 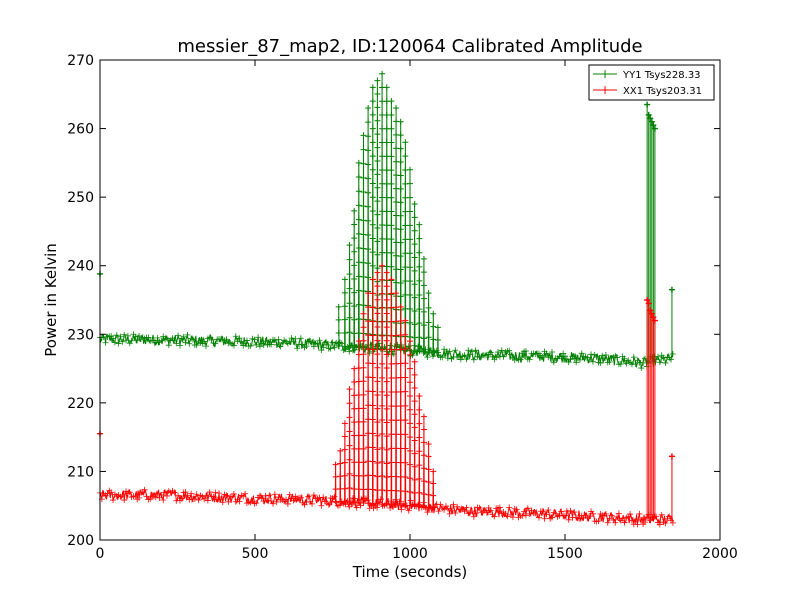 I want to click on y-axis-label: Power in Kelvin, so click(x=51, y=300).